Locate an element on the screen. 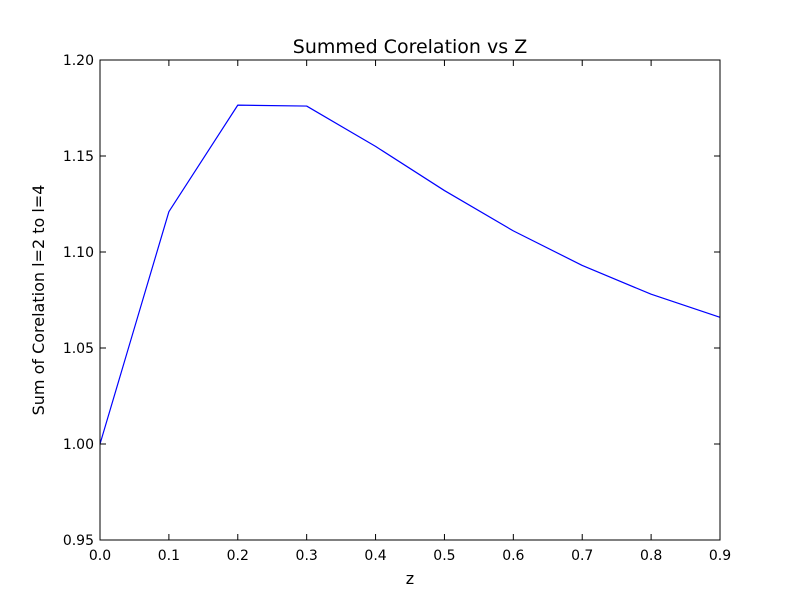  x-tick-label: 0.1 is located at coordinates (169, 556).